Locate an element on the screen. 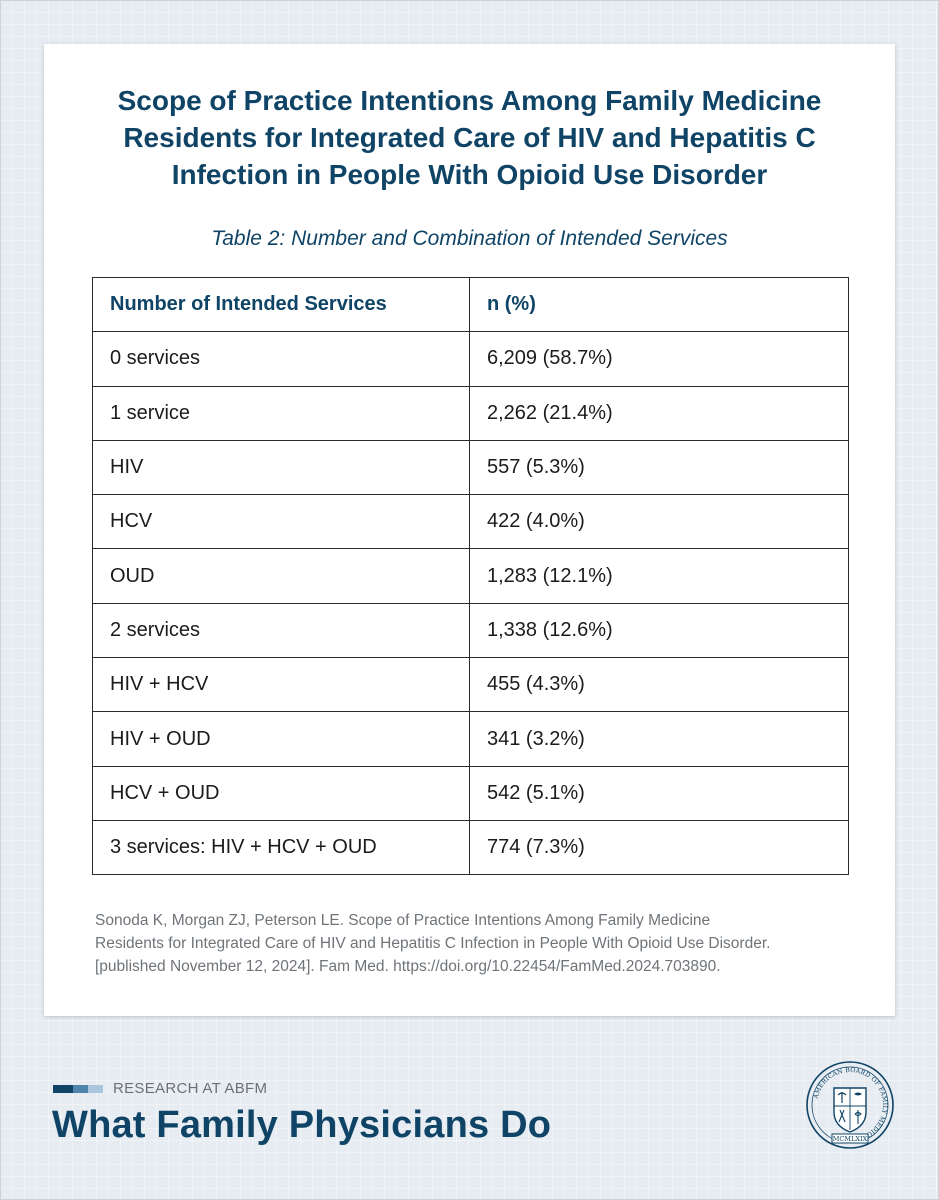 The height and width of the screenshot is (1200, 939). service-cell: 2 services is located at coordinates (281, 630).